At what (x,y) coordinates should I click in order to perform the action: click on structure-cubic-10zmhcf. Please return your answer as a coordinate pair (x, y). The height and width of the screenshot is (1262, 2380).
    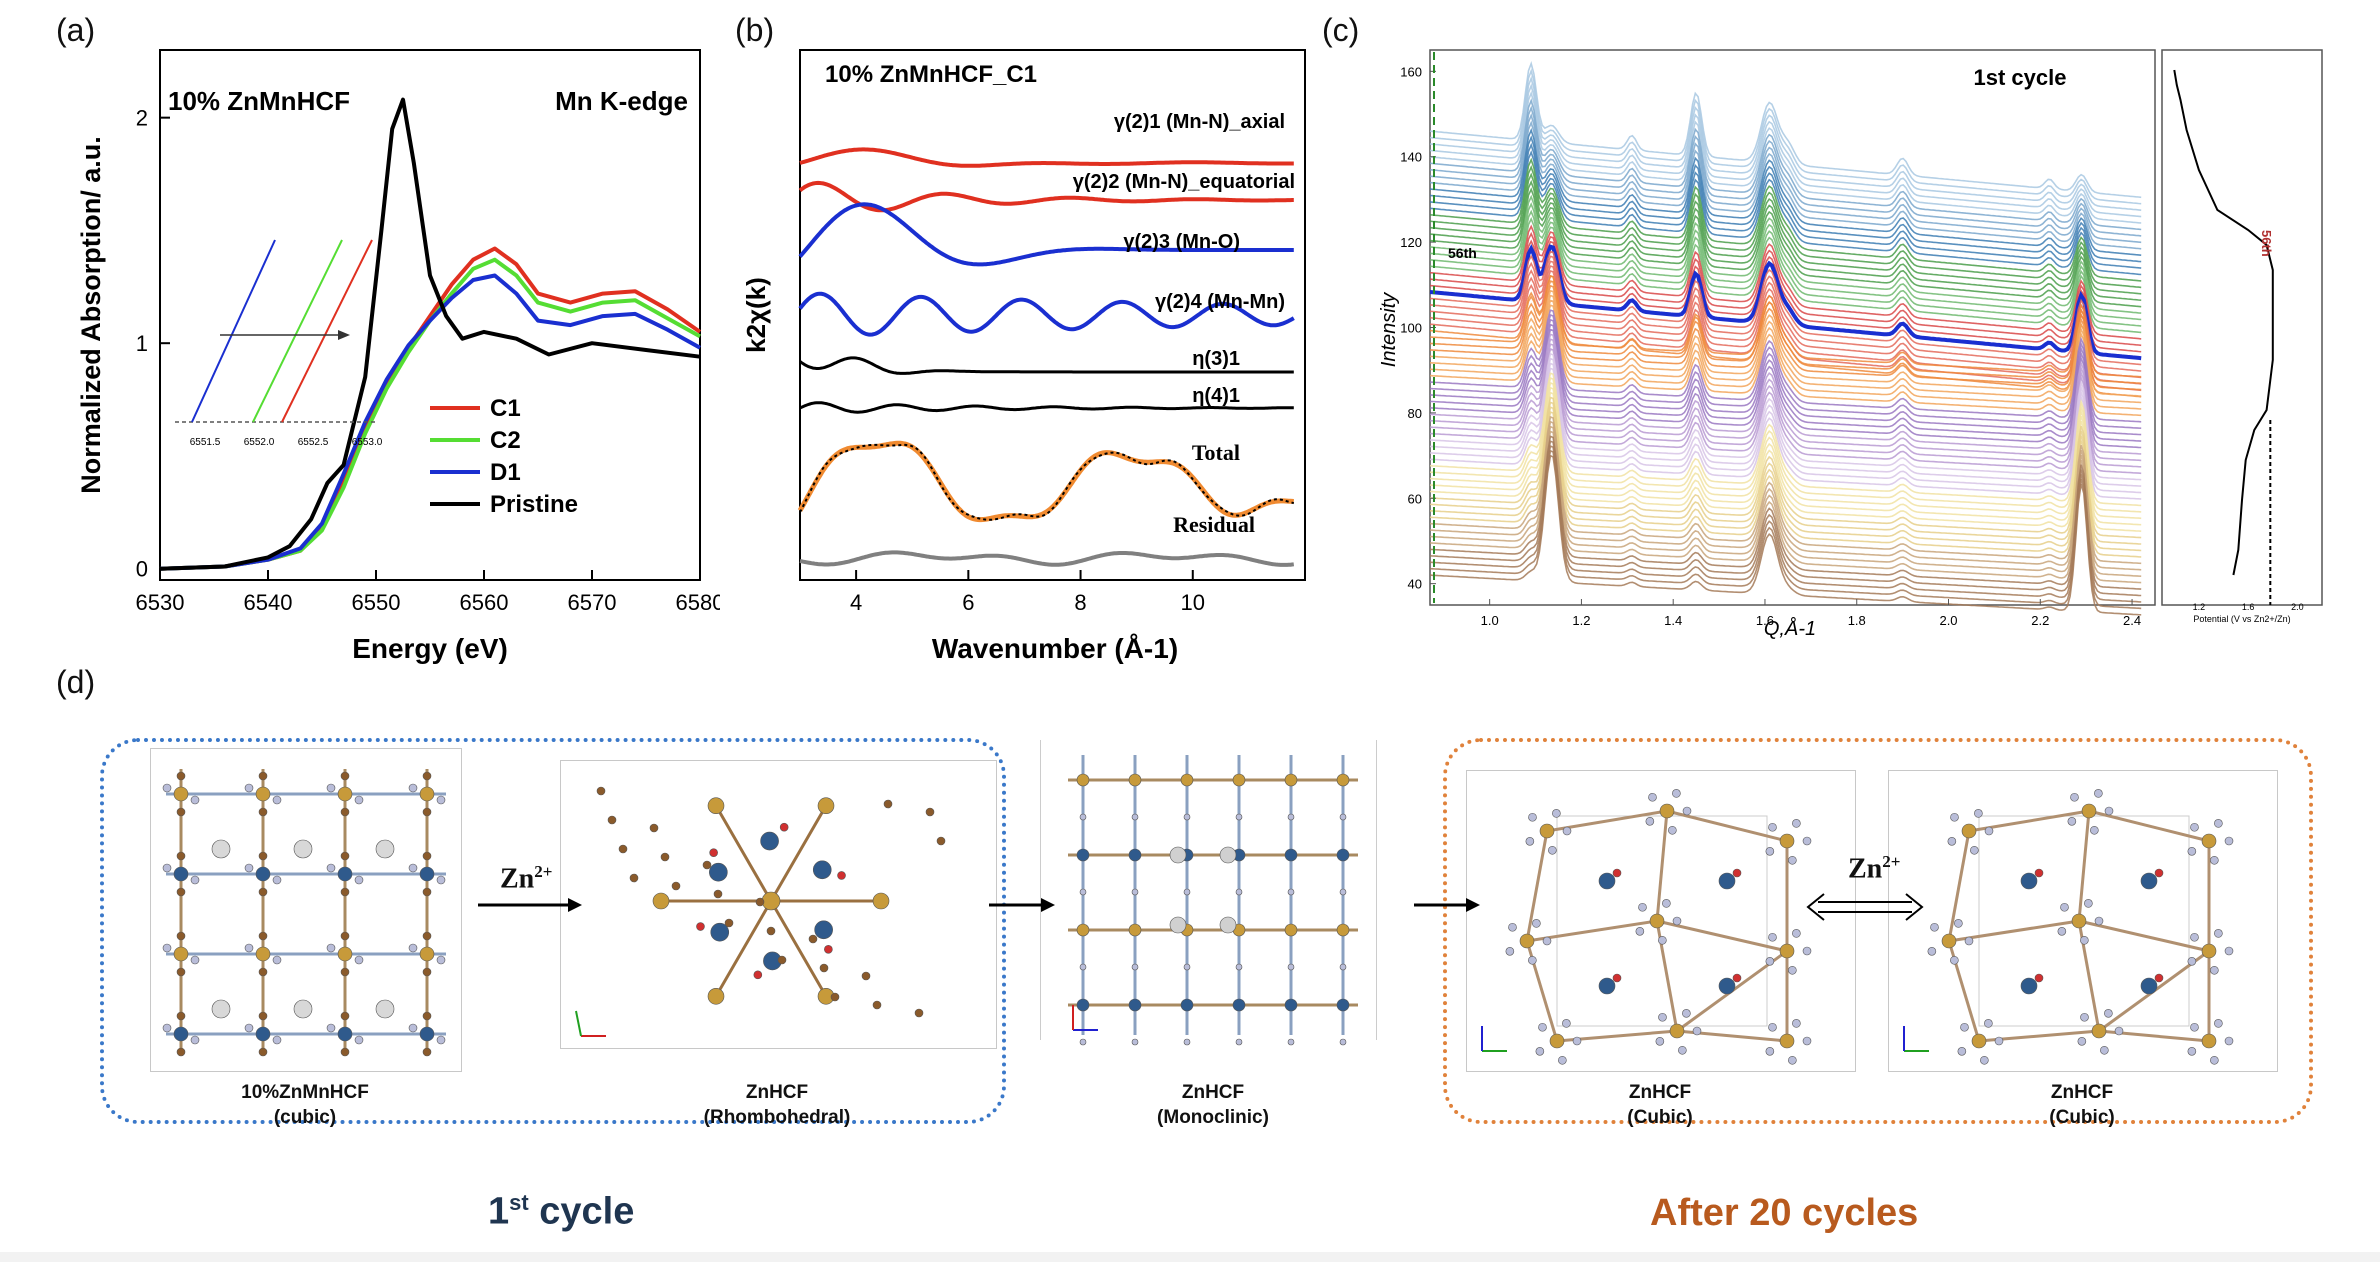
    Looking at the image, I should click on (304, 913).